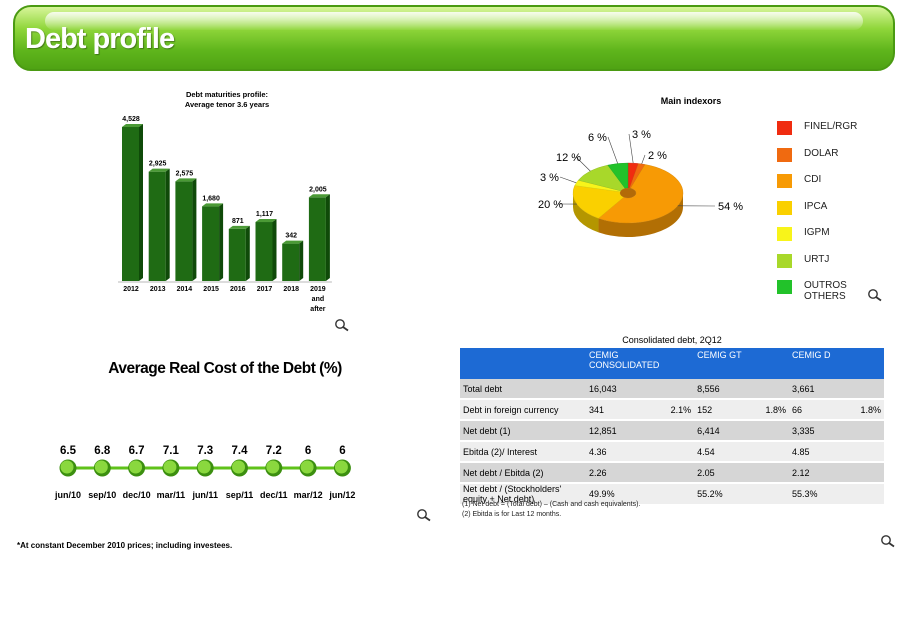 The height and width of the screenshot is (635, 899). I want to click on pie-chart-title: Main indexors, so click(691, 101).